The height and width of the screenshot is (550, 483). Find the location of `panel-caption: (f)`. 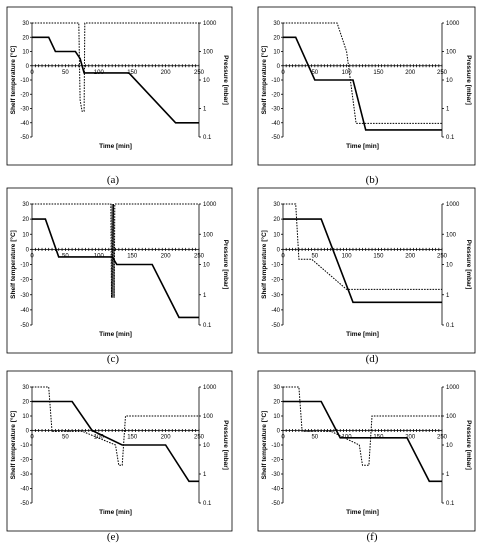

panel-caption: (f) is located at coordinates (372, 537).